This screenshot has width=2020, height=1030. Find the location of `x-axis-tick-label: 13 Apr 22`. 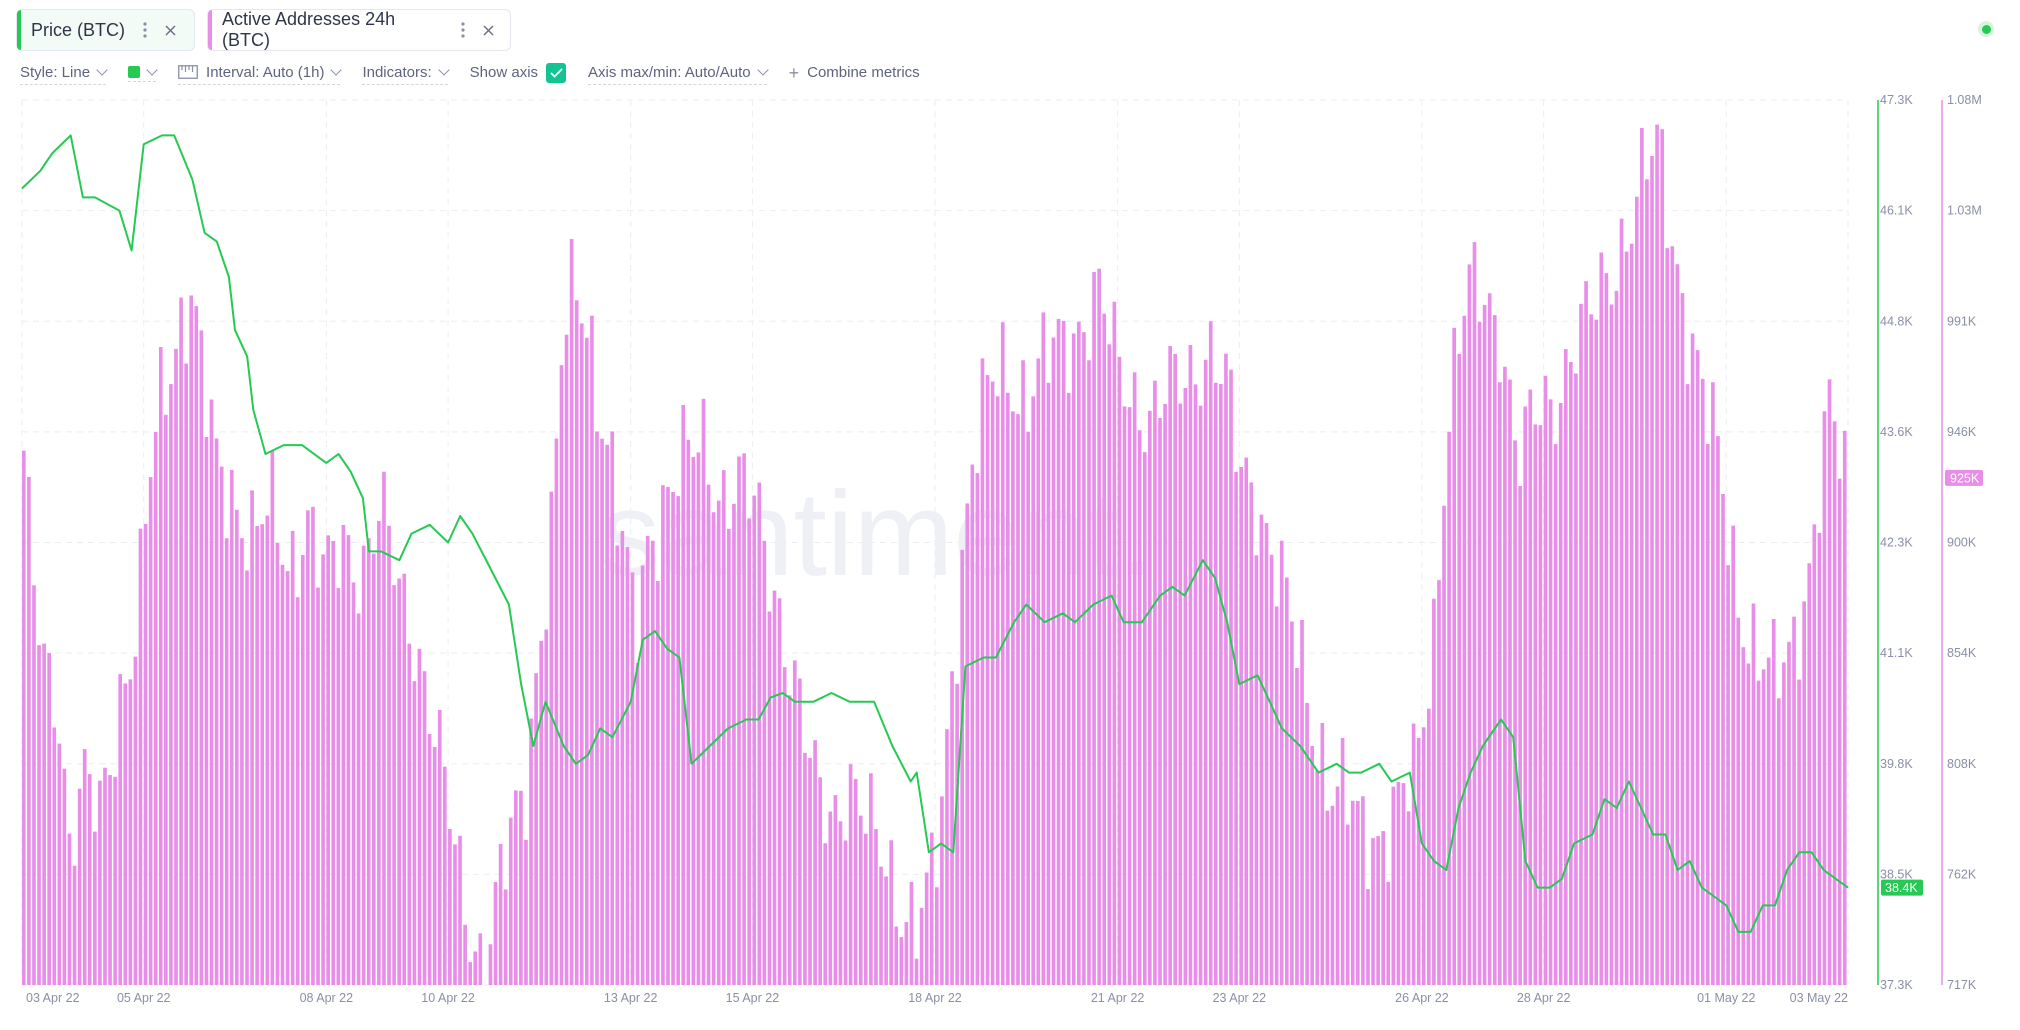

x-axis-tick-label: 13 Apr 22 is located at coordinates (631, 998).